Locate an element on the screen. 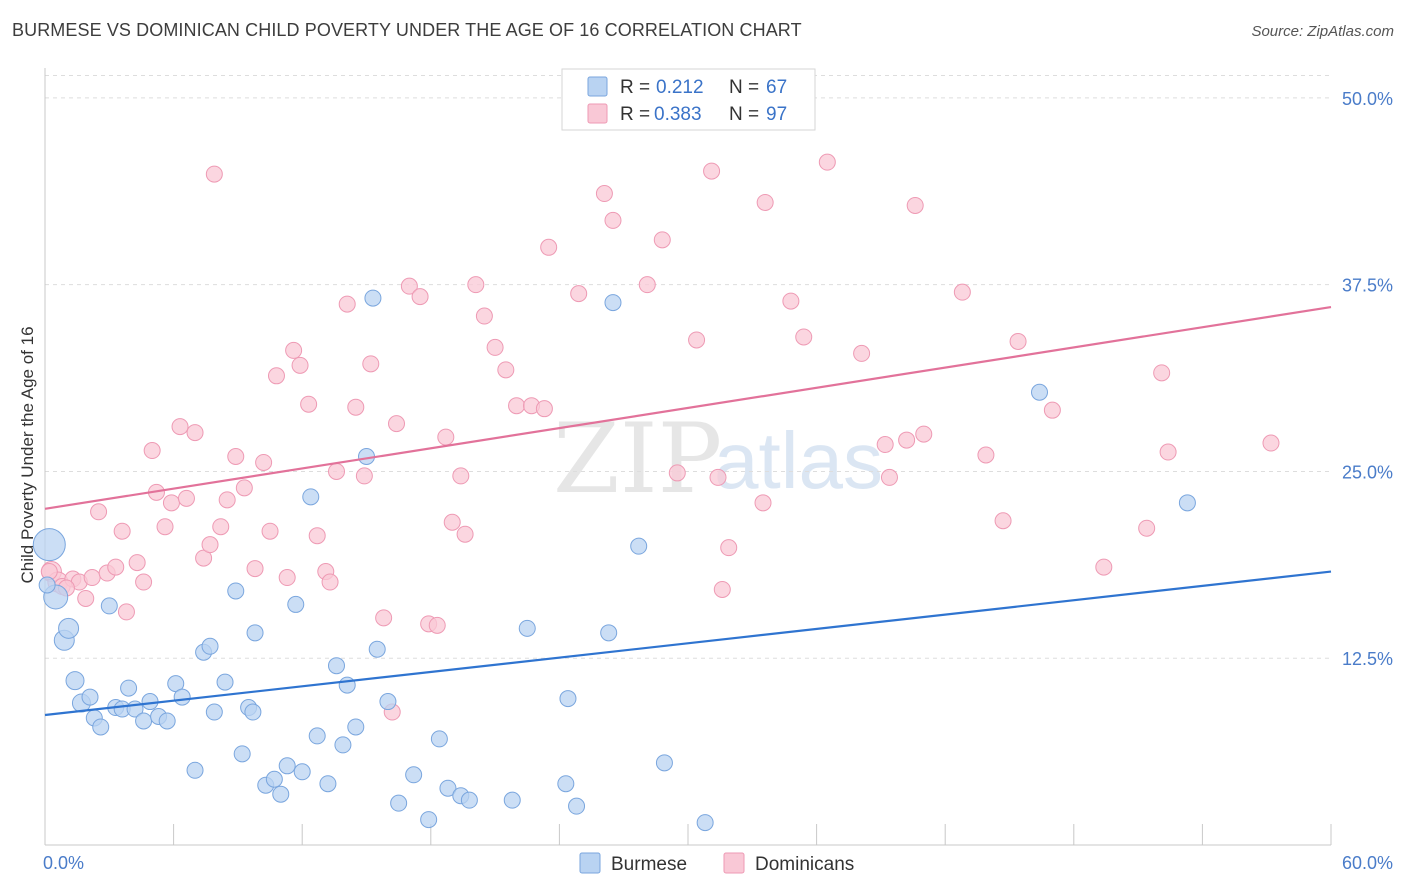 Image resolution: width=1406 pixels, height=892 pixels. y-axis-label: Child Poverty Under the Age of 16 is located at coordinates (27, 454).